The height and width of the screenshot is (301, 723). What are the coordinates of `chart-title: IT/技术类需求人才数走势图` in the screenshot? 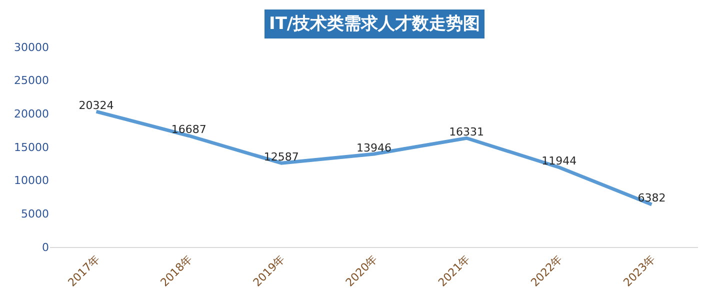 It's located at (374, 24).